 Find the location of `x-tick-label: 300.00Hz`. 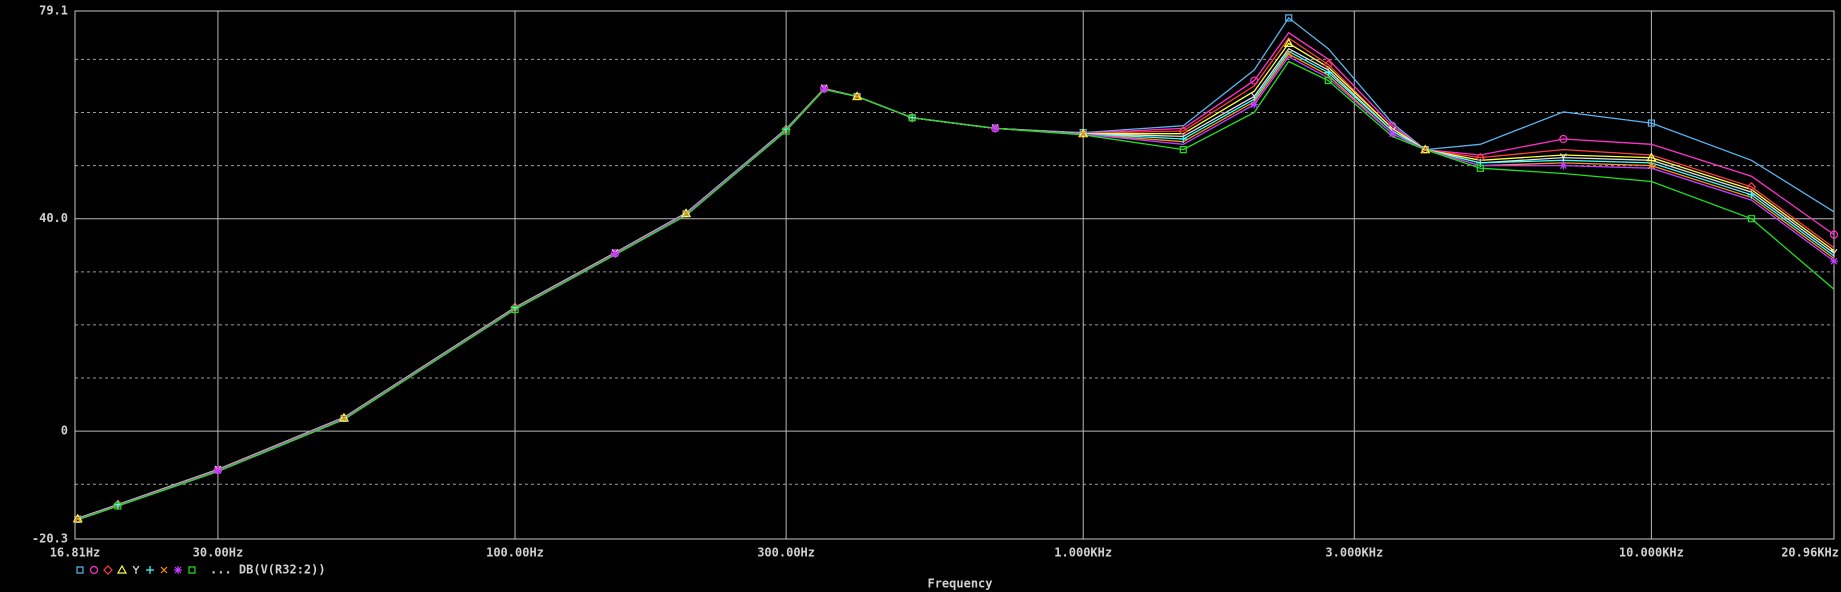

x-tick-label: 300.00Hz is located at coordinates (786, 553).